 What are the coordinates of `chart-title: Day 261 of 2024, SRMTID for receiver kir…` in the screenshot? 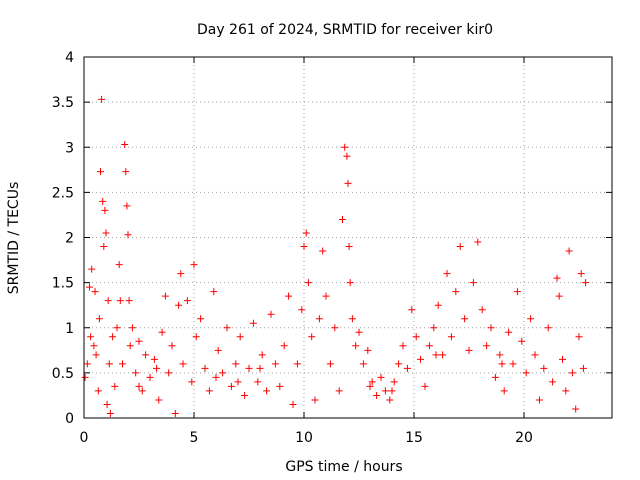 It's located at (345, 30).